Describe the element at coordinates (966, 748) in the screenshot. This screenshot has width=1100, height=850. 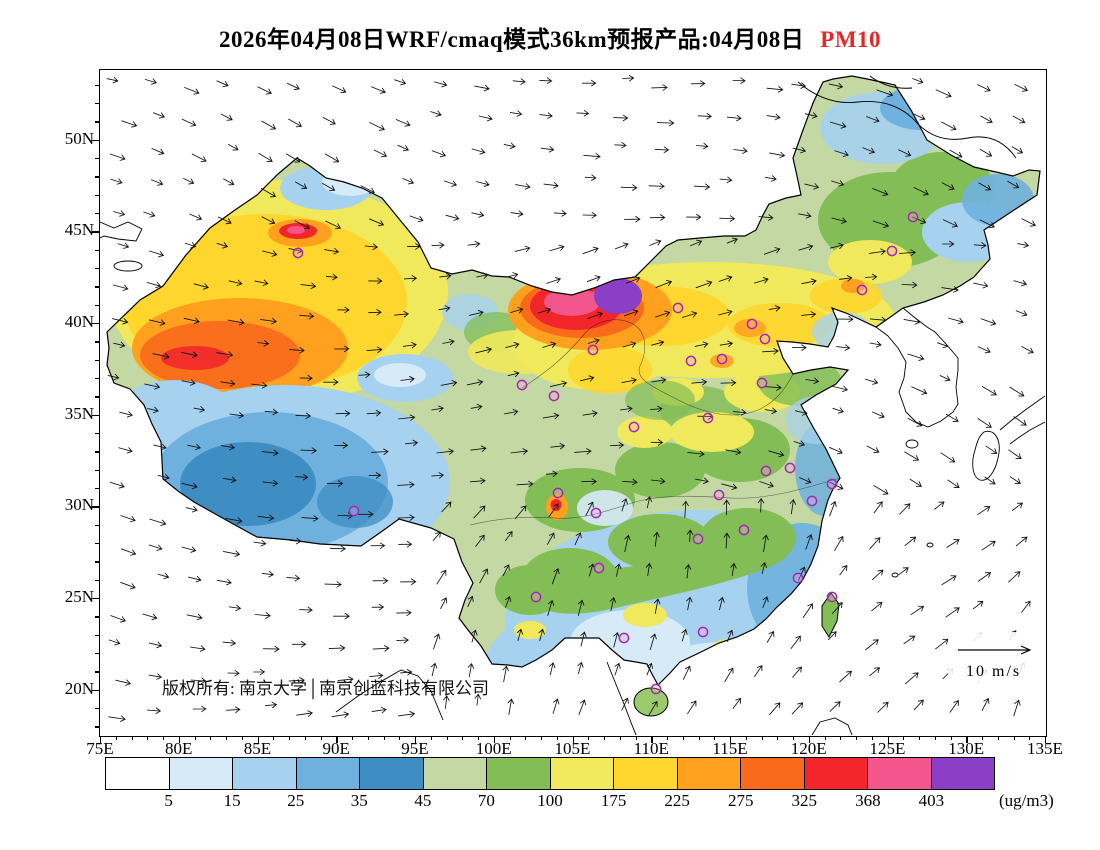
I see `lon-axis-label: 130E` at that location.